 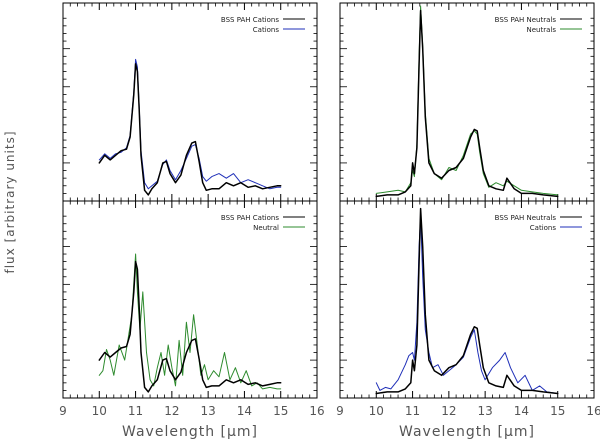 What do you see at coordinates (190, 432) in the screenshot?
I see `x-axis-label-left: Wavelength [μm]` at bounding box center [190, 432].